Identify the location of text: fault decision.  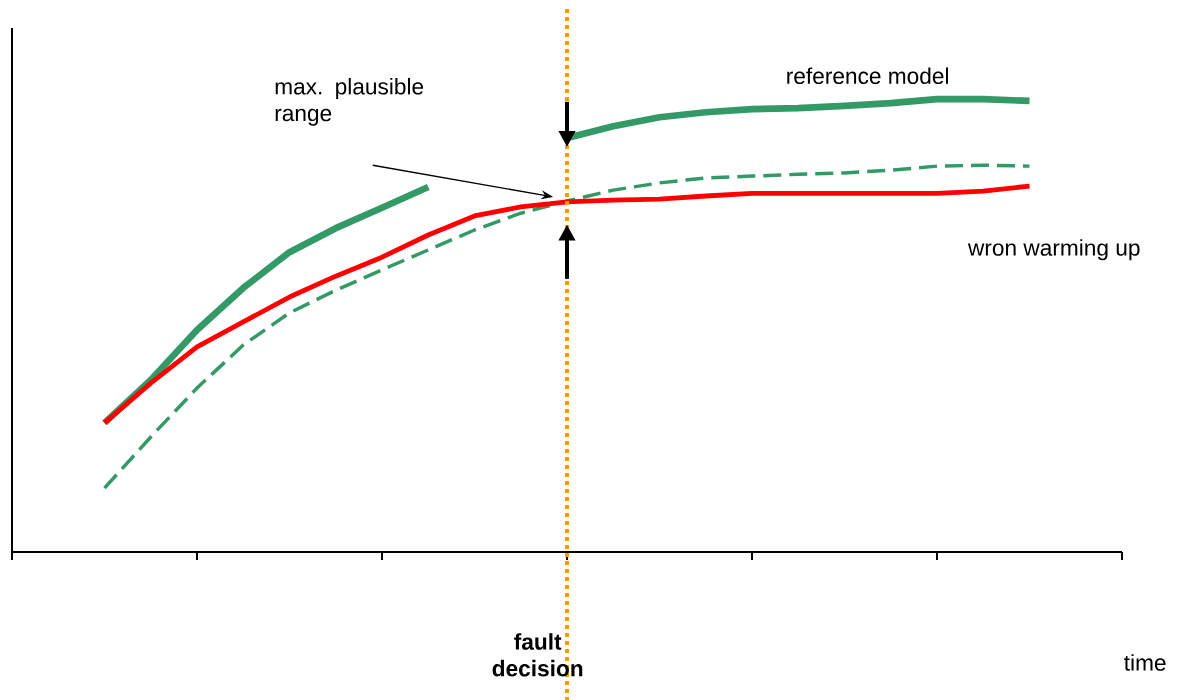
(537, 655).